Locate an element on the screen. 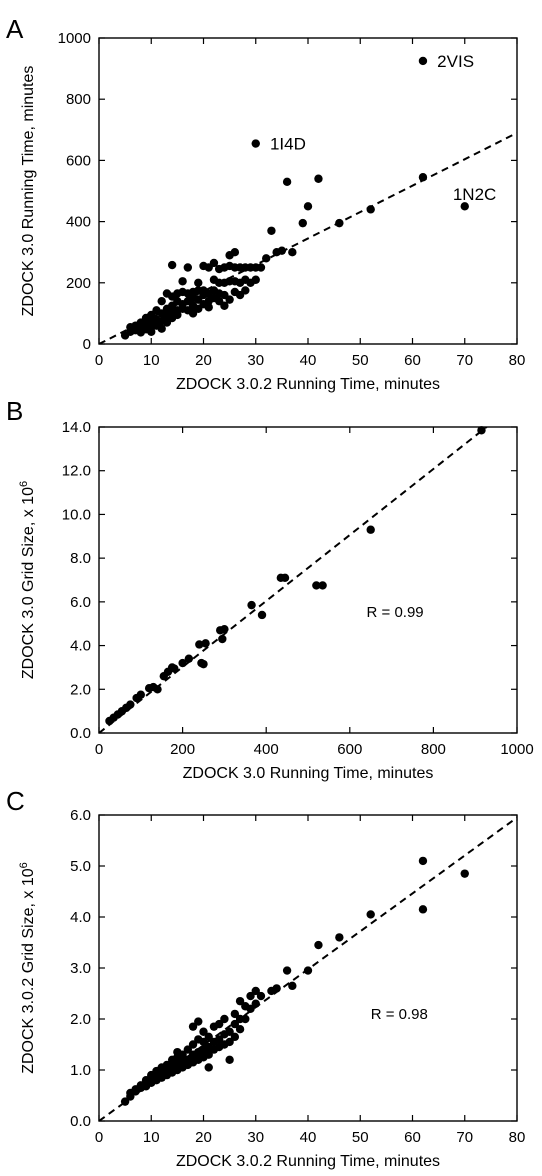  y-tick-label: 14.0 is located at coordinates (76, 427).